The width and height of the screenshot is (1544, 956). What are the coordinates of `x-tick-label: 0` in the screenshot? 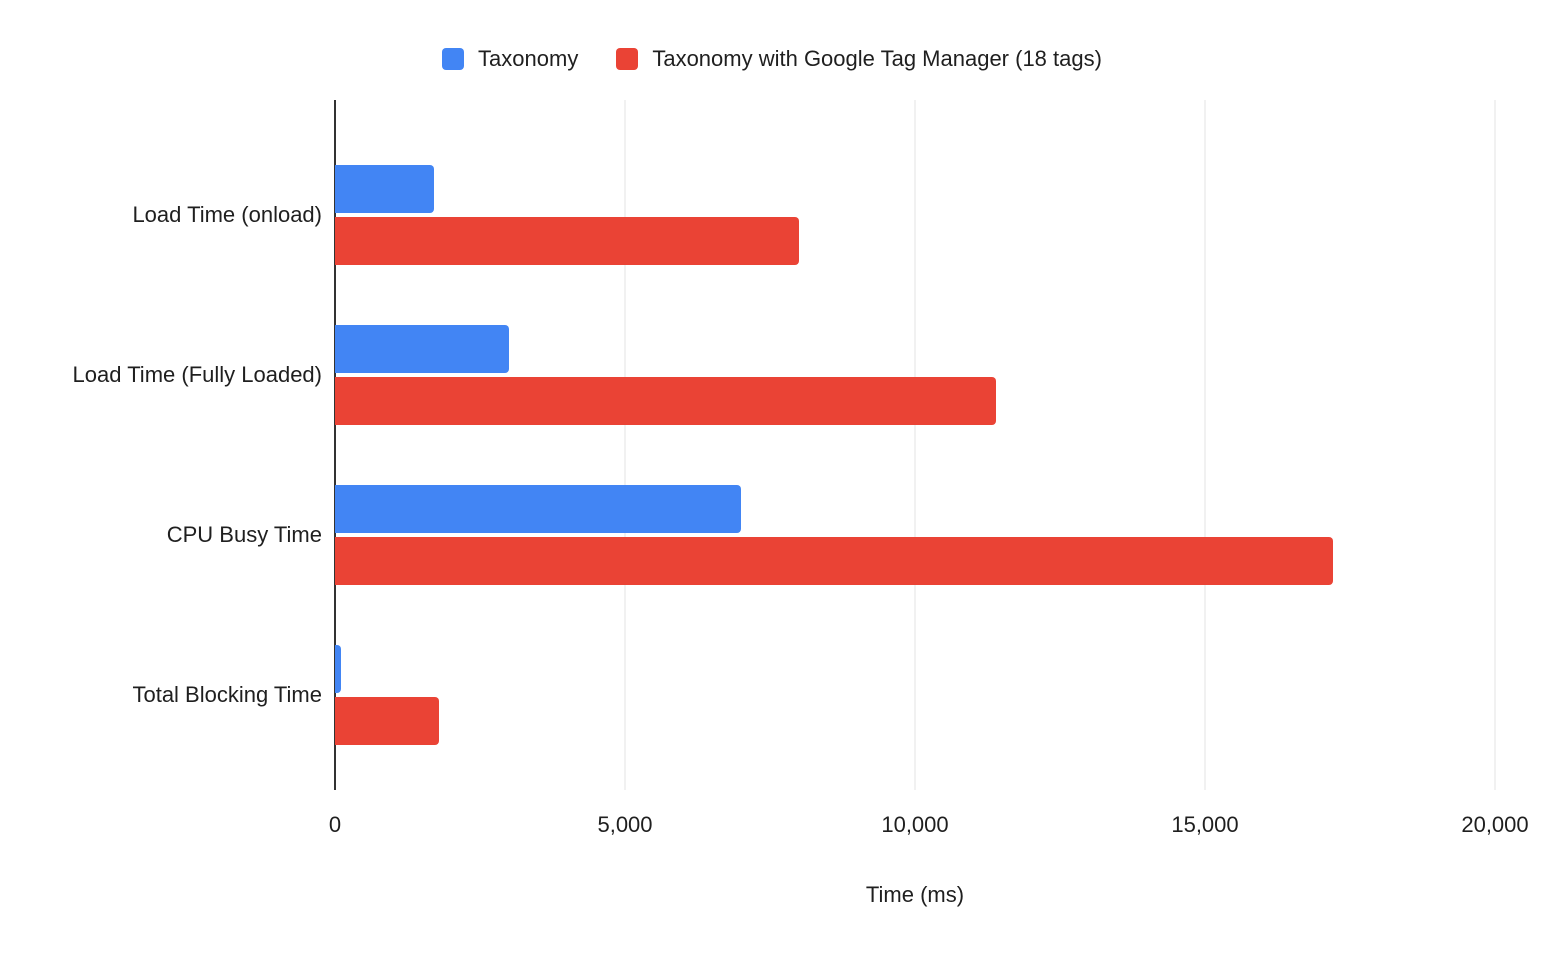 It's located at (335, 824).